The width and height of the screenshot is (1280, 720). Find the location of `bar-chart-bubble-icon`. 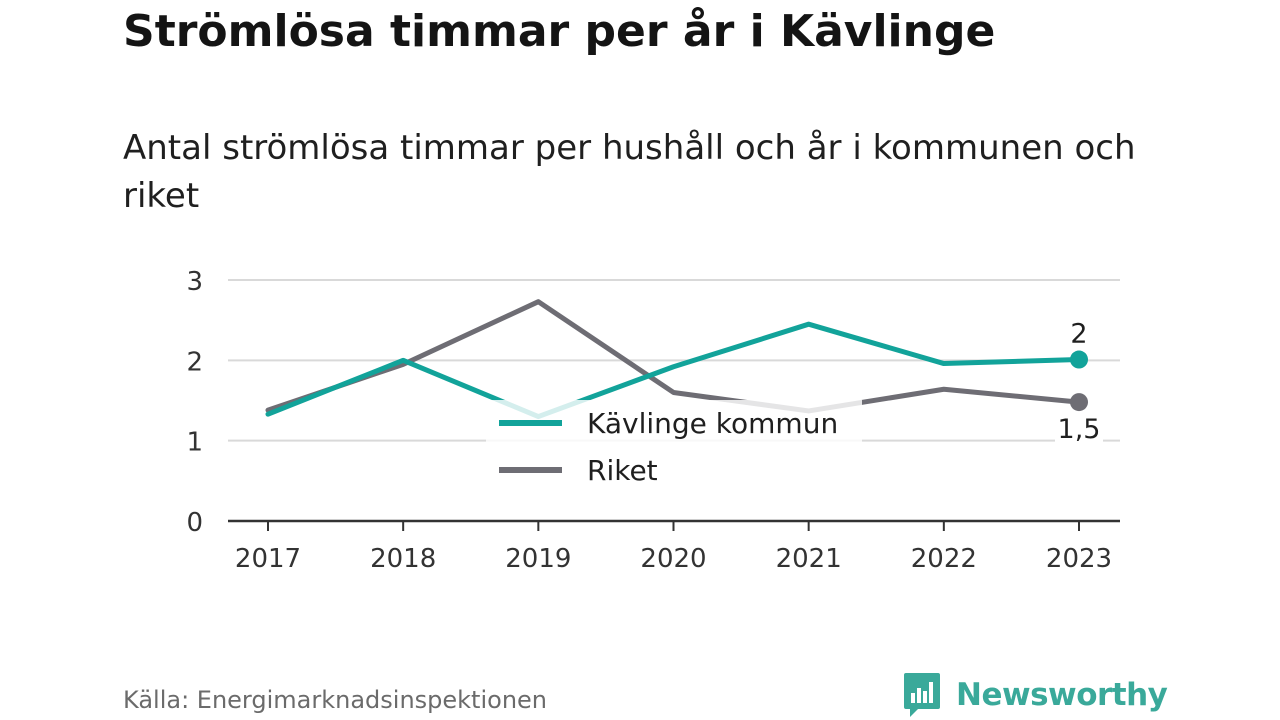

bar-chart-bubble-icon is located at coordinates (922, 695).